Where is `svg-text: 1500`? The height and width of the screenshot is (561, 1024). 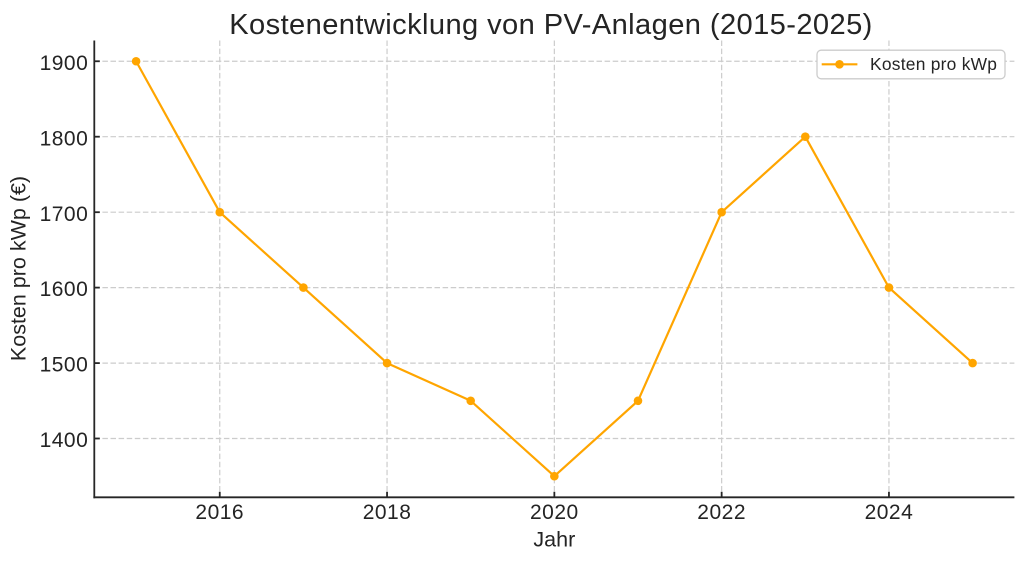
svg-text: 1500 is located at coordinates (64, 365).